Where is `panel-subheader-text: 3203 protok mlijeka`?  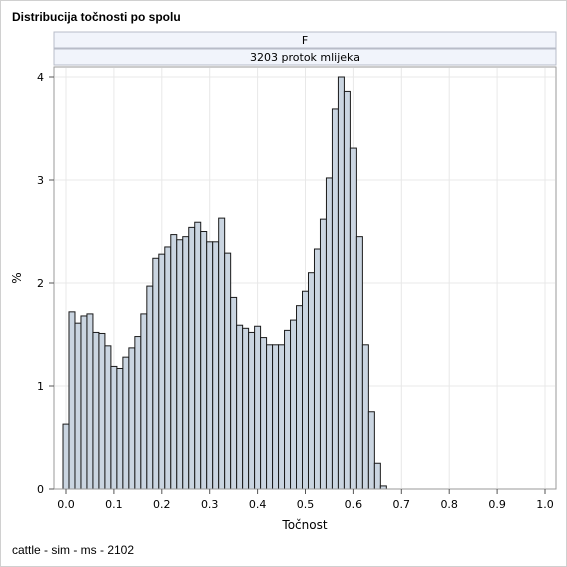
panel-subheader-text: 3203 protok mlijeka is located at coordinates (305, 57).